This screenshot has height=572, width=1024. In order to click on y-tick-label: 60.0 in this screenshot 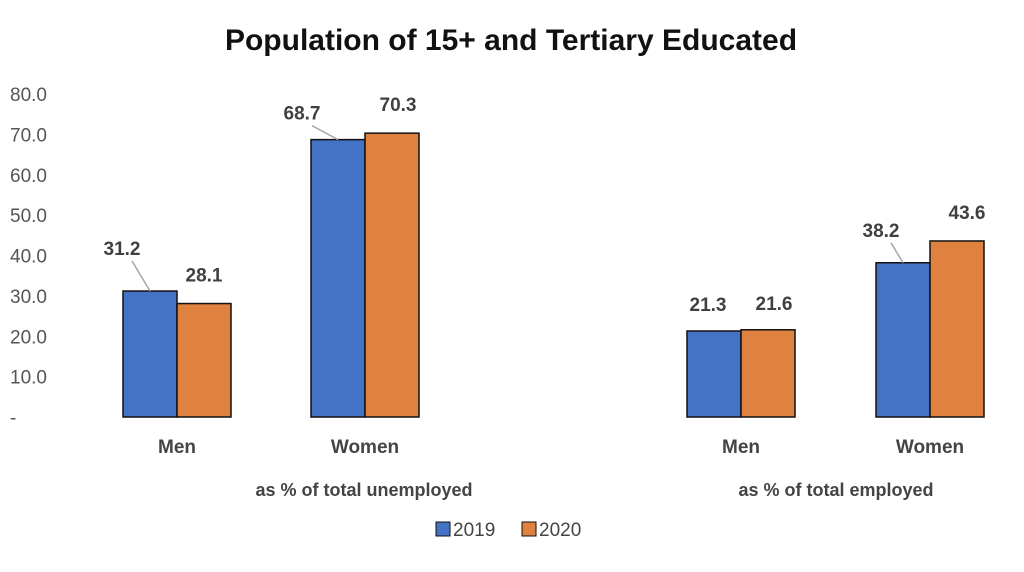, I will do `click(28, 176)`.